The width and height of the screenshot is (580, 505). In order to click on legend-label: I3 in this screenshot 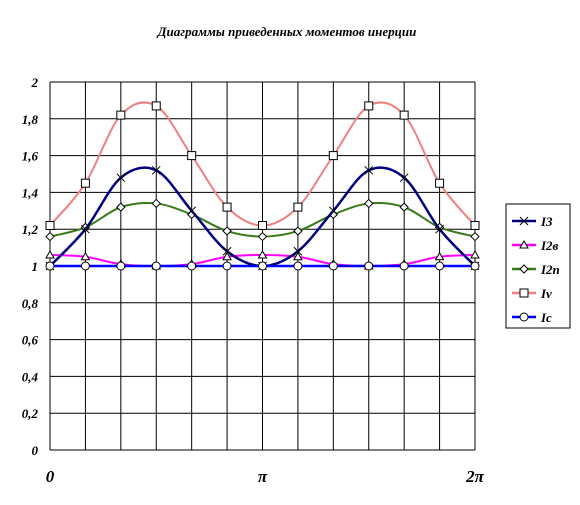, I will do `click(546, 221)`.